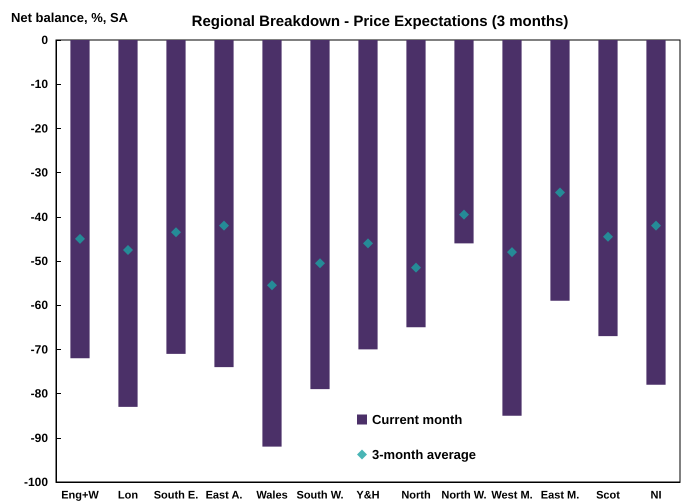 This screenshot has height=504, width=686. I want to click on x-tick-label: South E., so click(176, 496).